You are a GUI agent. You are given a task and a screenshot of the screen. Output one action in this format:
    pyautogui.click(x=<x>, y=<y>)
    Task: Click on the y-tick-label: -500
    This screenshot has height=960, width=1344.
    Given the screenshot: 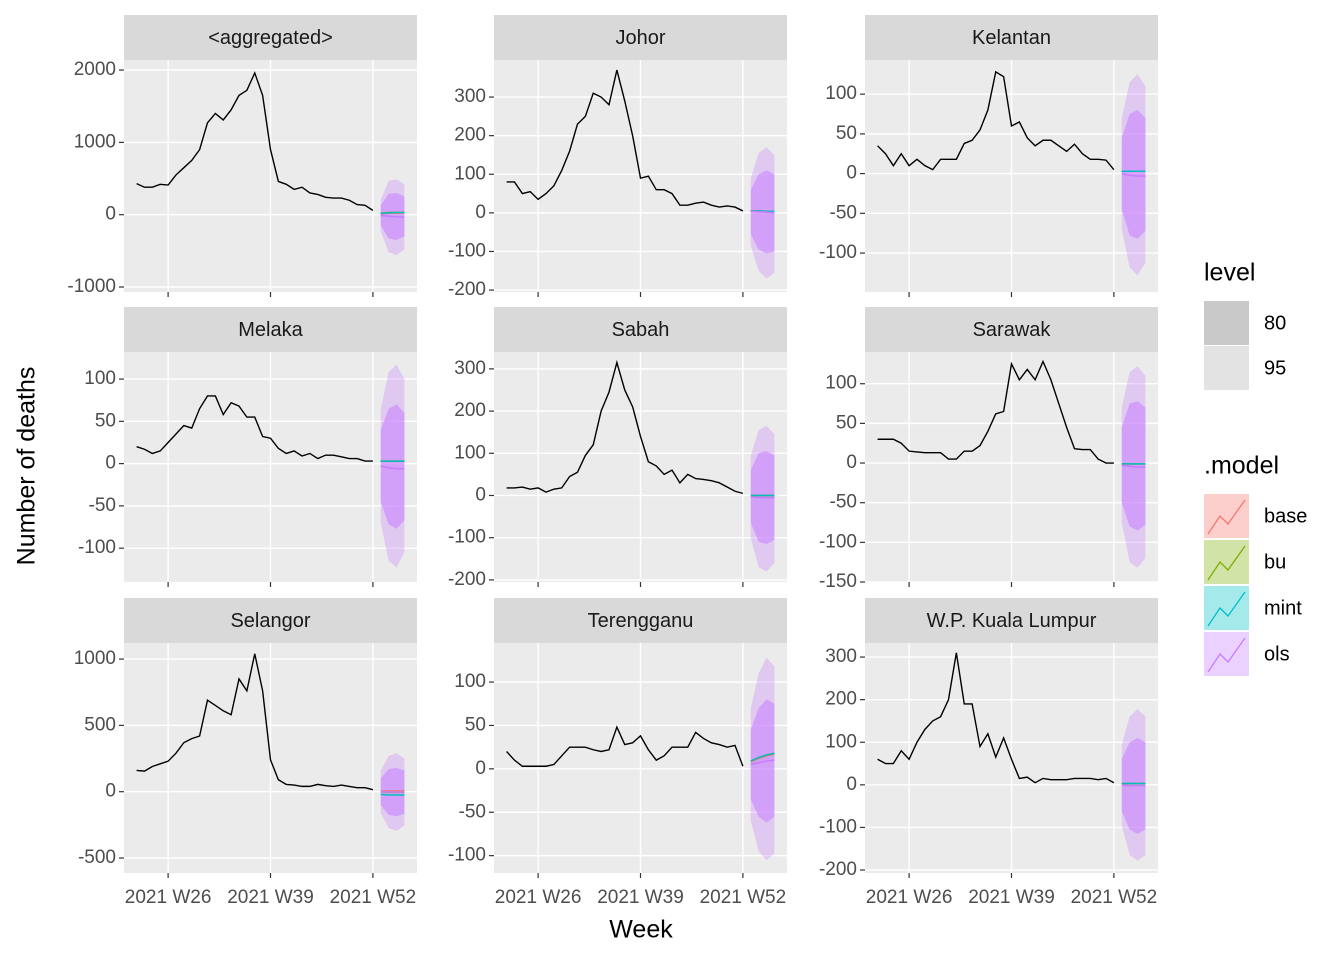 What is the action you would take?
    pyautogui.click(x=97, y=857)
    